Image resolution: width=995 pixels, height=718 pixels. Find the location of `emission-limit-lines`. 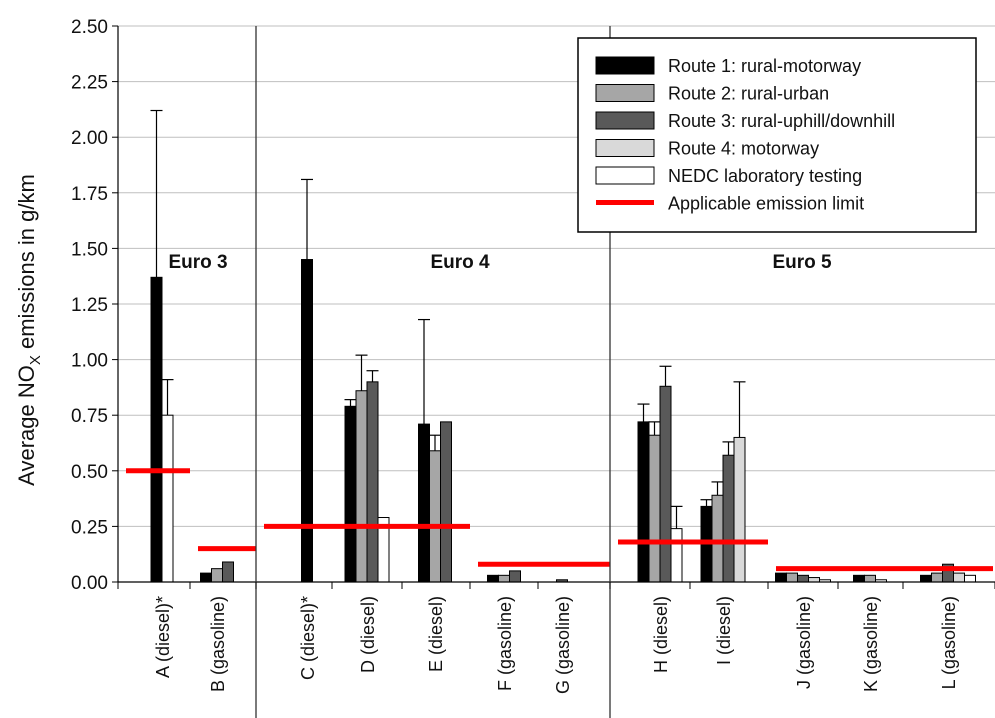

emission-limit-lines is located at coordinates (559, 520).